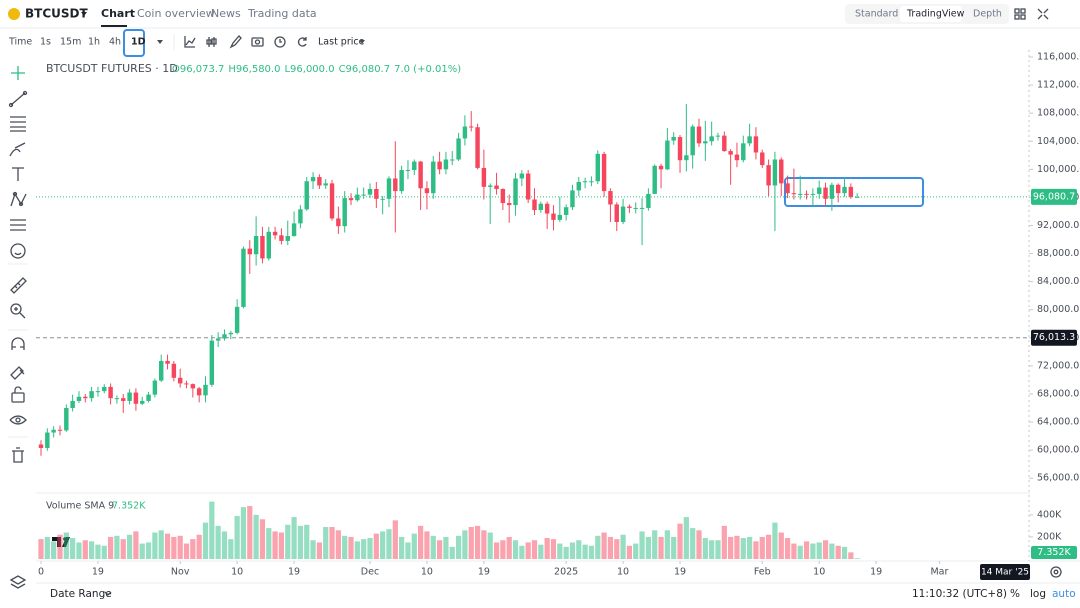 Image resolution: width=1080 pixels, height=608 pixels. I want to click on legend-value: C96,080.7, so click(365, 69).